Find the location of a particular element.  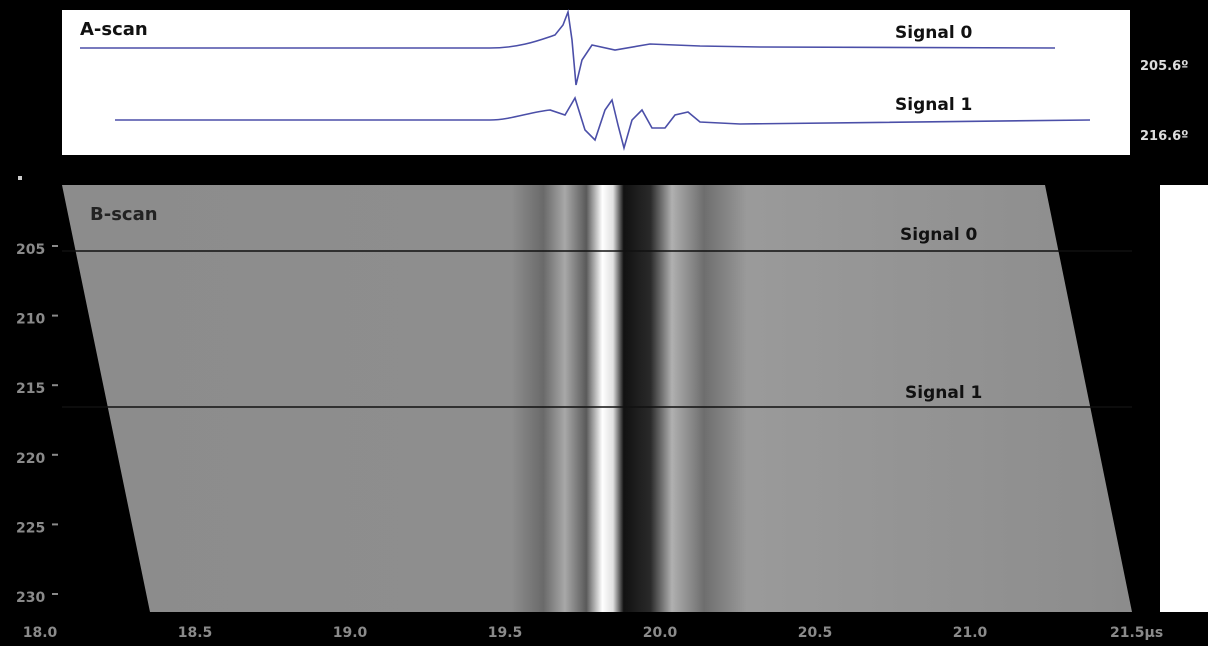

y-tick-label: 230 is located at coordinates (30, 598).